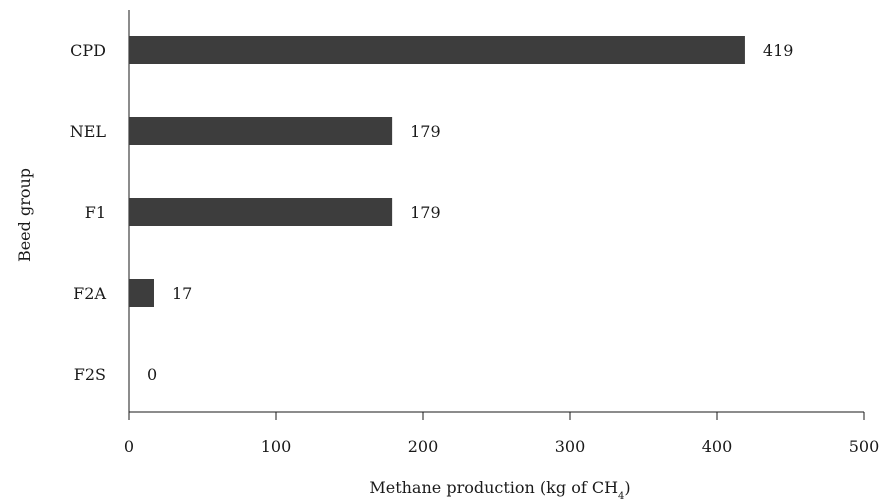 Image resolution: width=884 pixels, height=504 pixels. What do you see at coordinates (778, 50) in the screenshot?
I see `data-label-cpd: 419` at bounding box center [778, 50].